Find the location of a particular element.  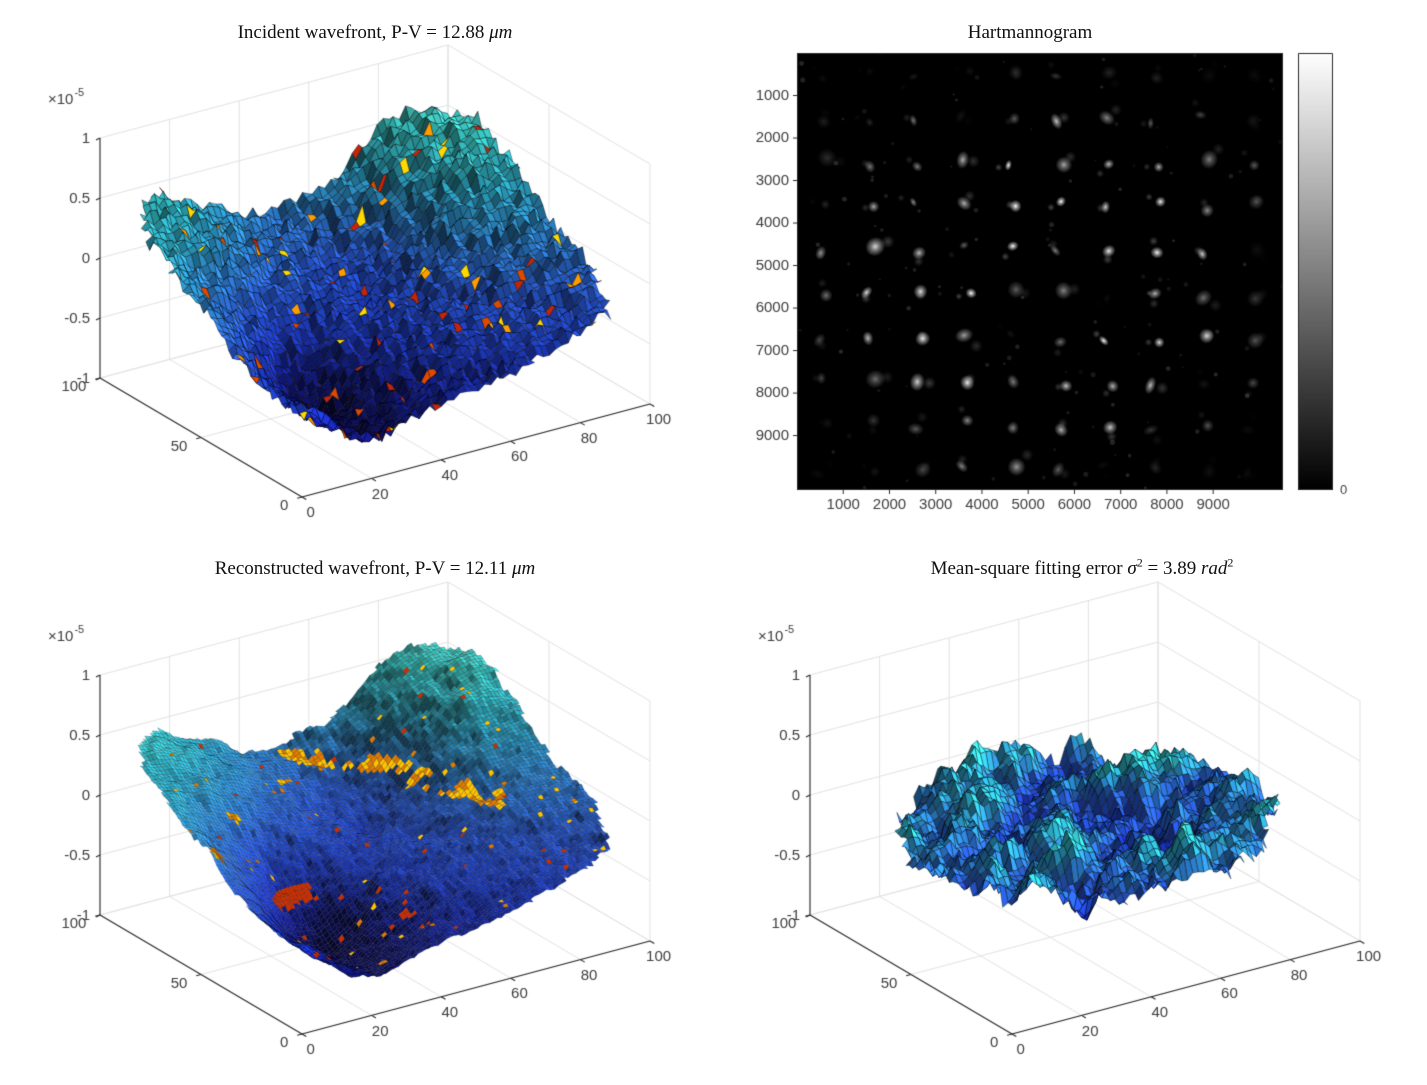

title-segment: rad is located at coordinates (1214, 568).